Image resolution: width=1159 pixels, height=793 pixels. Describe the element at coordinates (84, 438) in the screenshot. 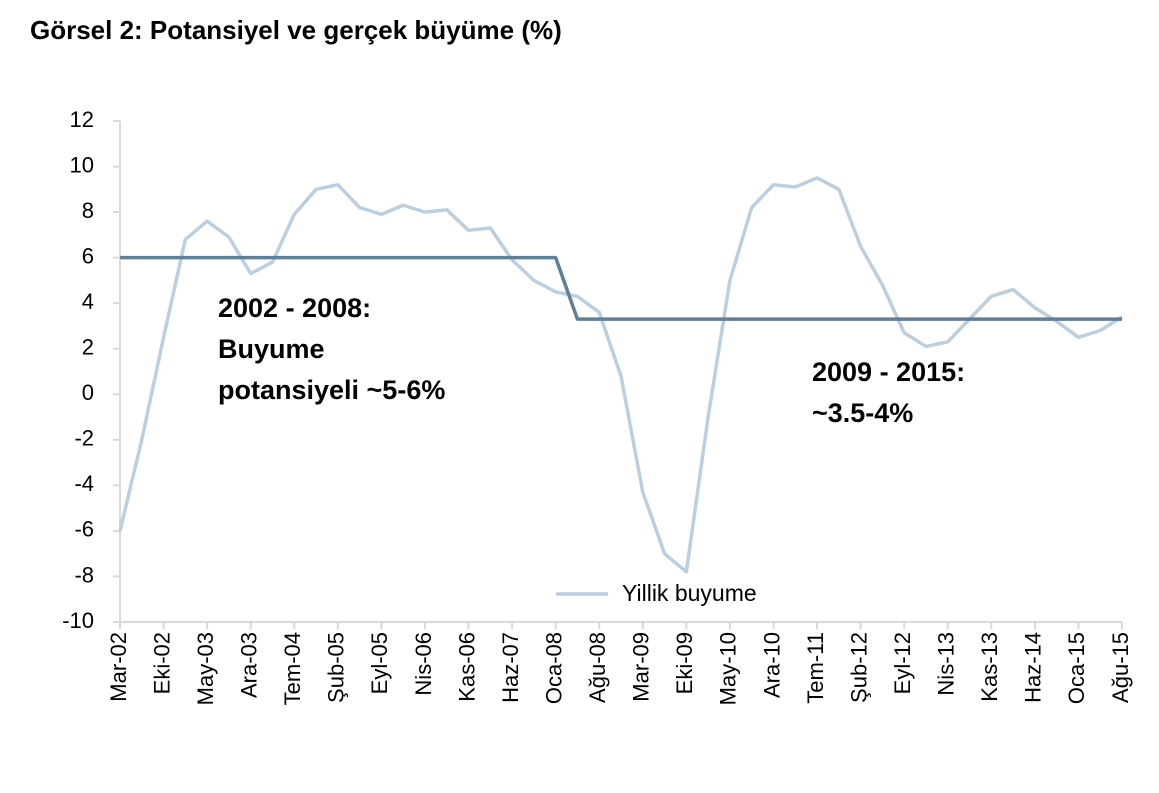

I see `y-tick-label: -2` at that location.